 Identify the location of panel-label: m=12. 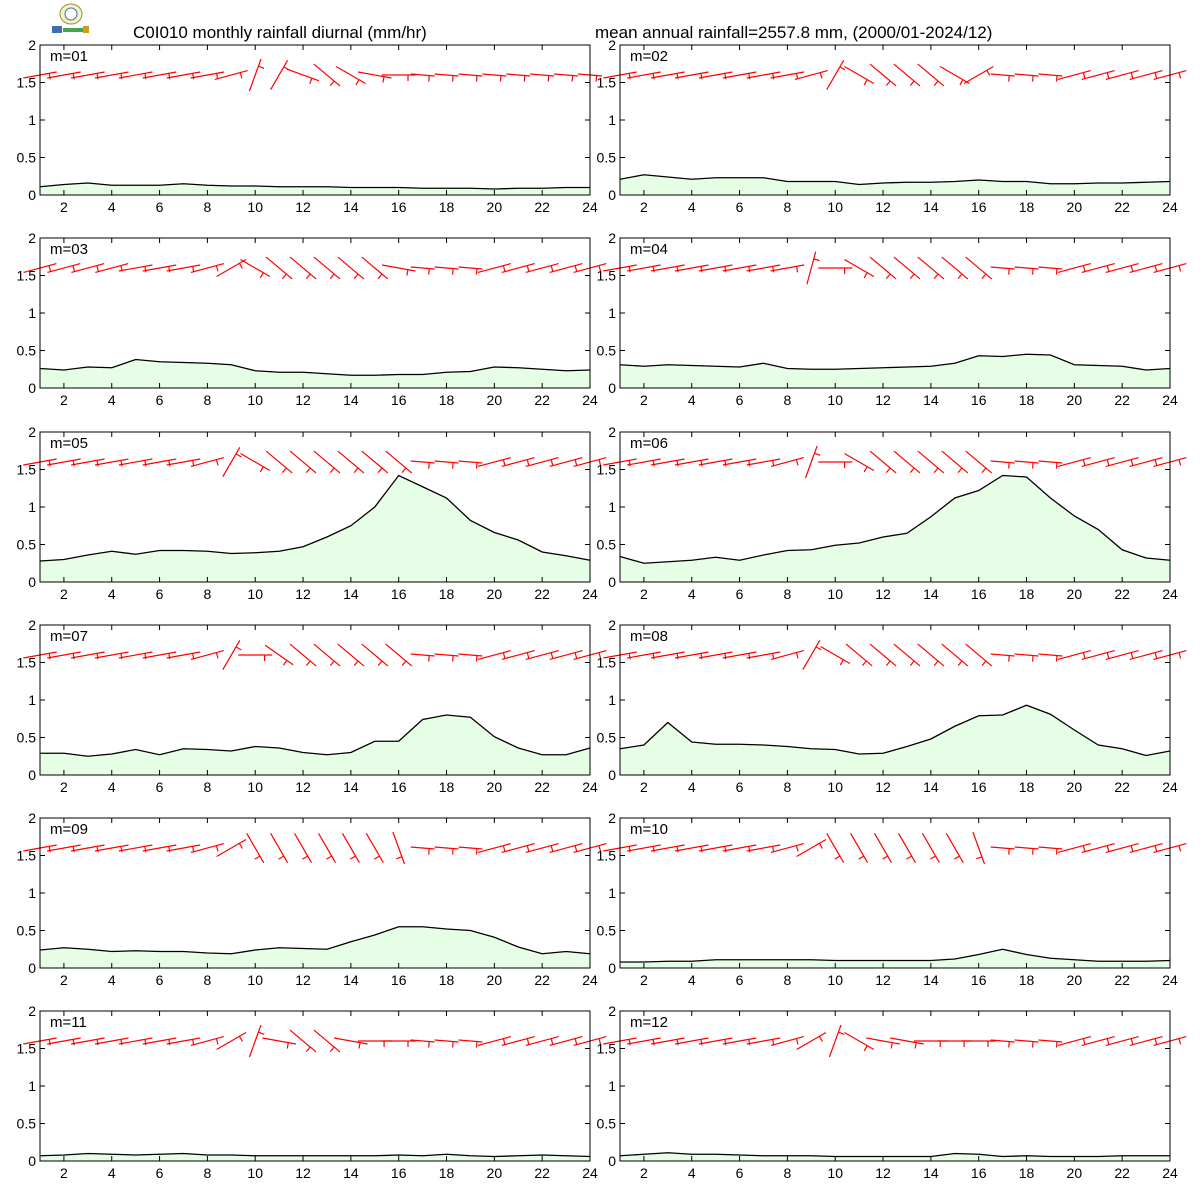
(649, 1022).